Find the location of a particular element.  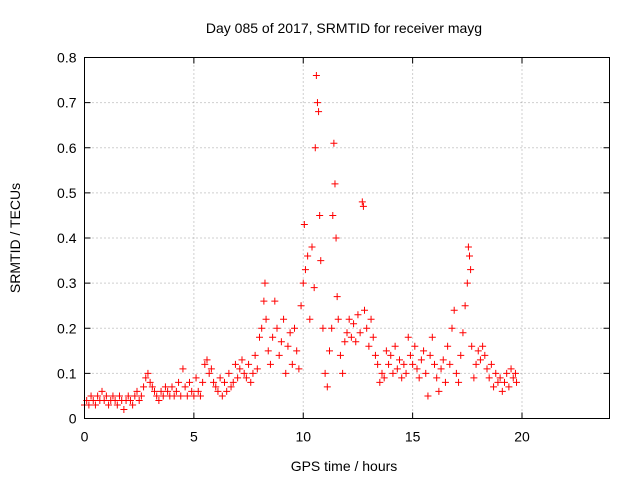

y-tick-label: 0 is located at coordinates (73, 419).